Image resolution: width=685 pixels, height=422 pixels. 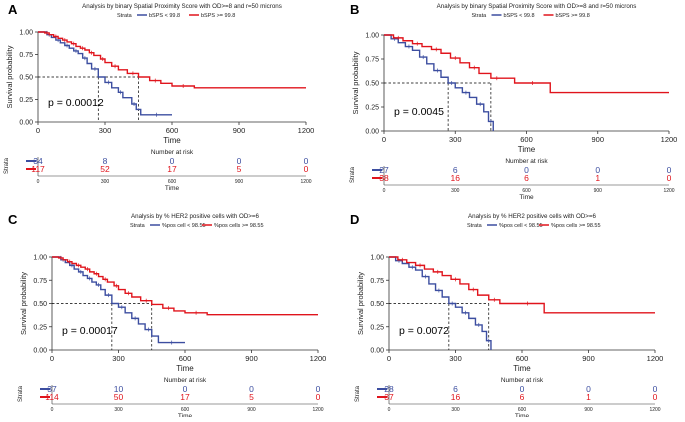 I want to click on risk-count-red: 37, so click(x=389, y=397).